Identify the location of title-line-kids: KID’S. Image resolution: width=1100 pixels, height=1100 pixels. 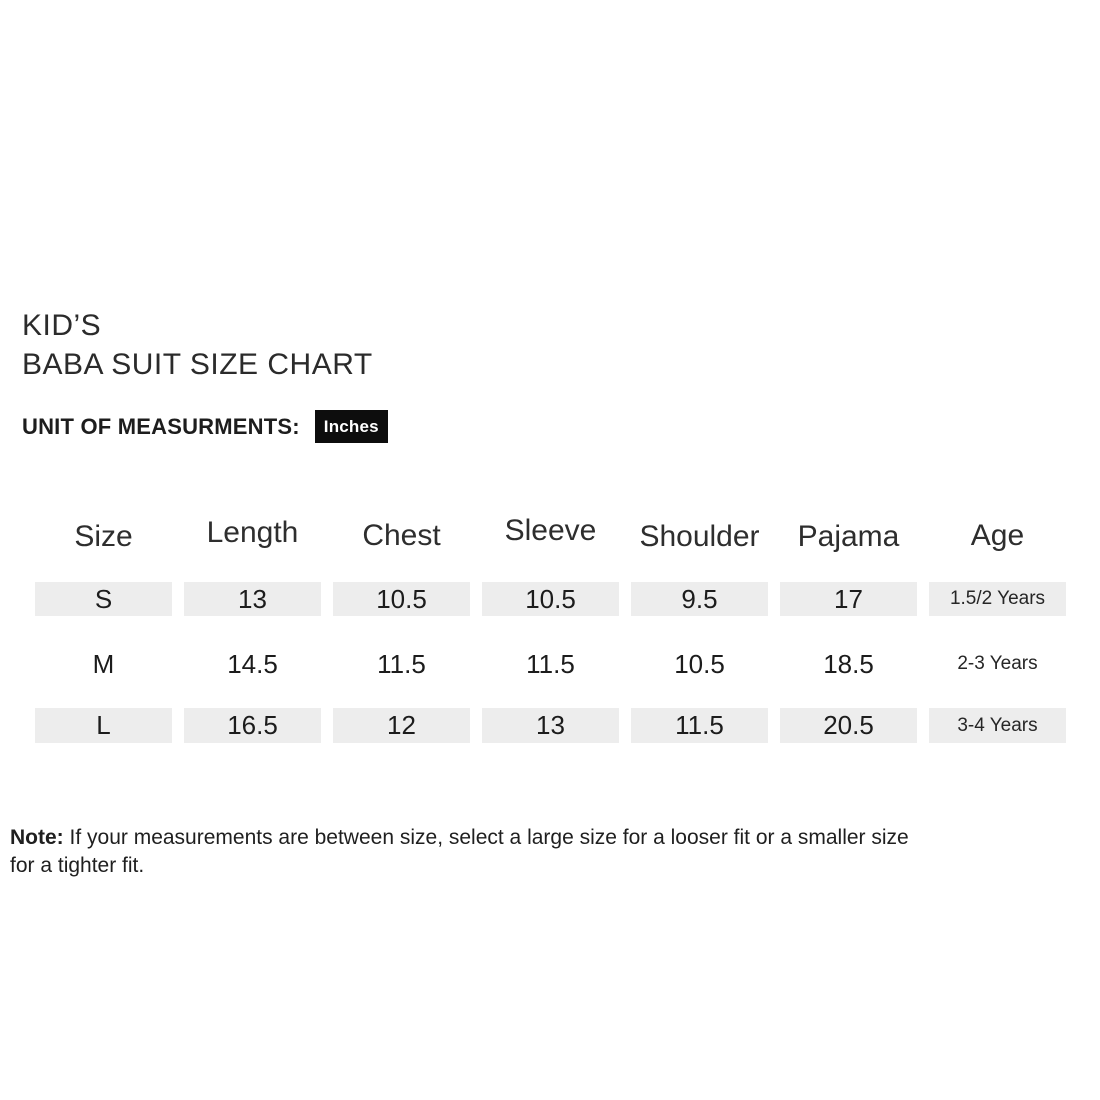
(62, 325).